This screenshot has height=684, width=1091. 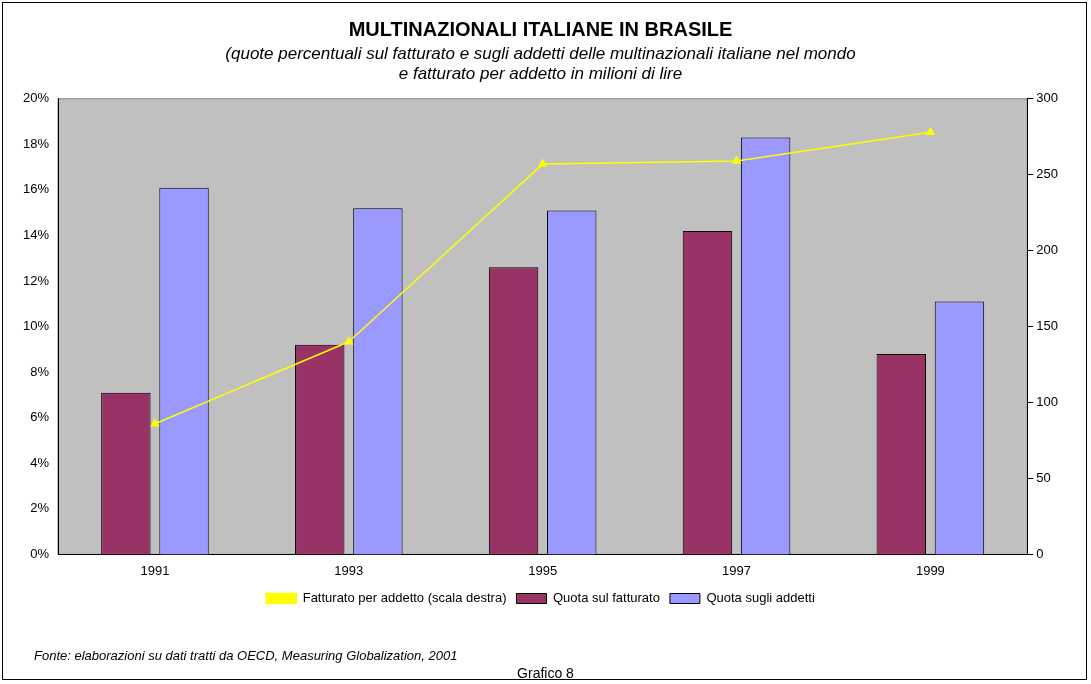 I want to click on y-tick-label: 16%, so click(x=36, y=189).